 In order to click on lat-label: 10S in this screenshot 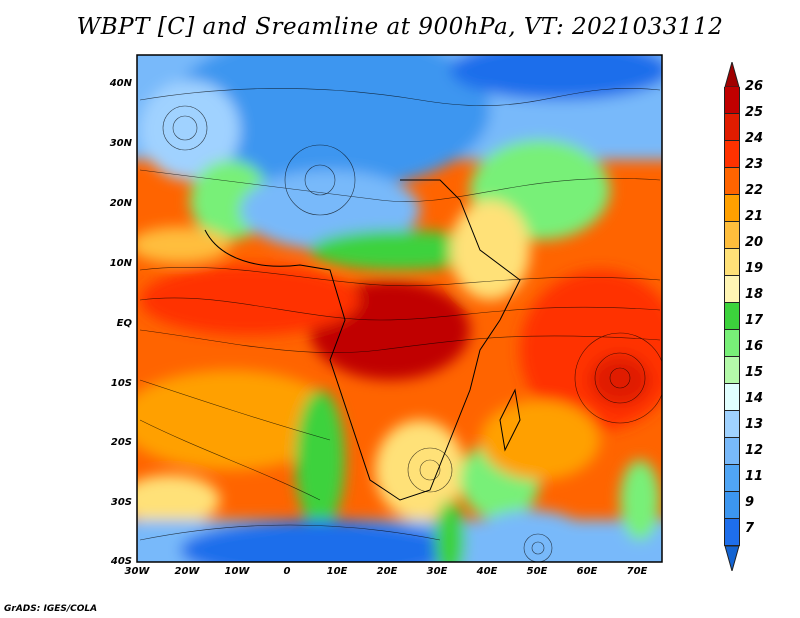, I will do `click(121, 383)`.